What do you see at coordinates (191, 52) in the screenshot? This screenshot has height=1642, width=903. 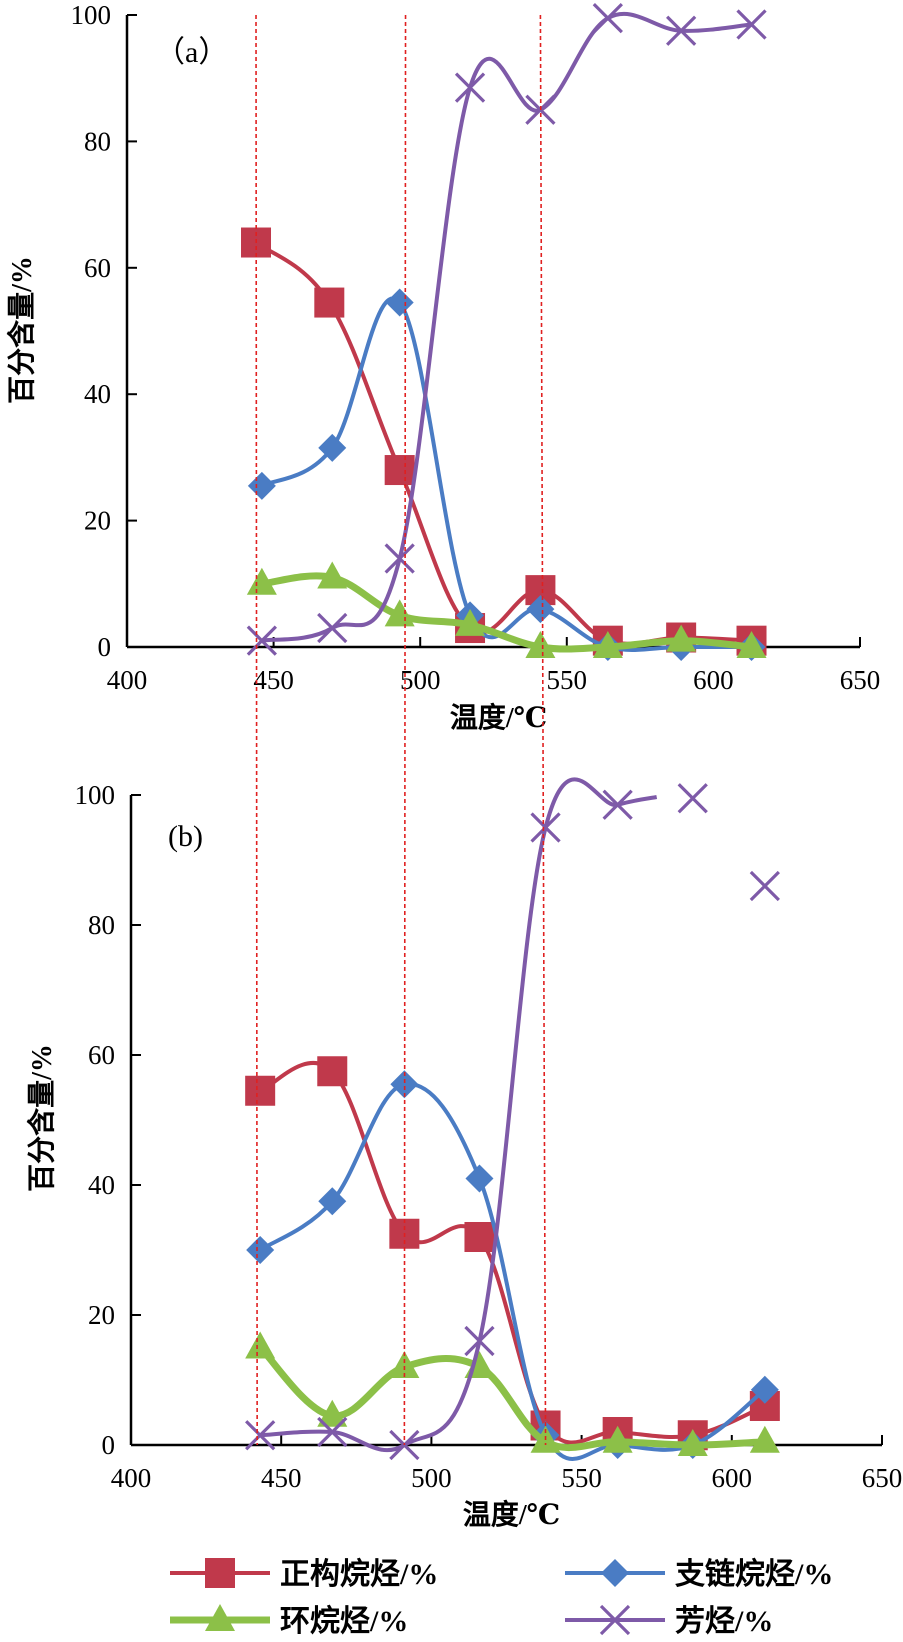 I see `panel-label: （a）` at bounding box center [191, 52].